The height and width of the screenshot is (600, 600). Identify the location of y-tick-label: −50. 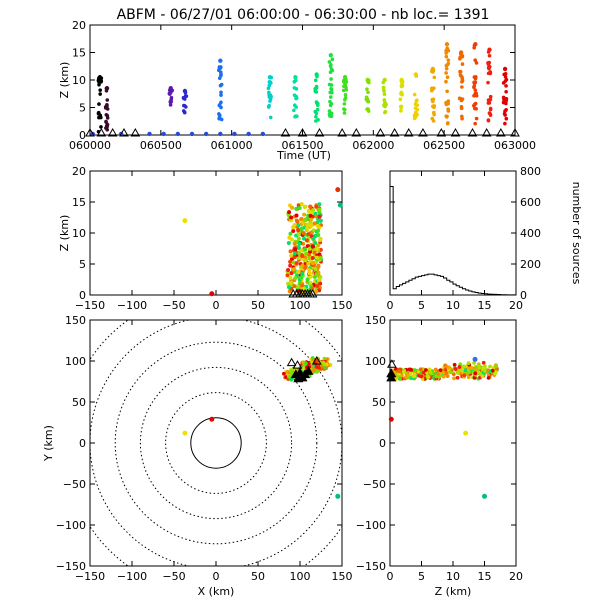
(374, 484).